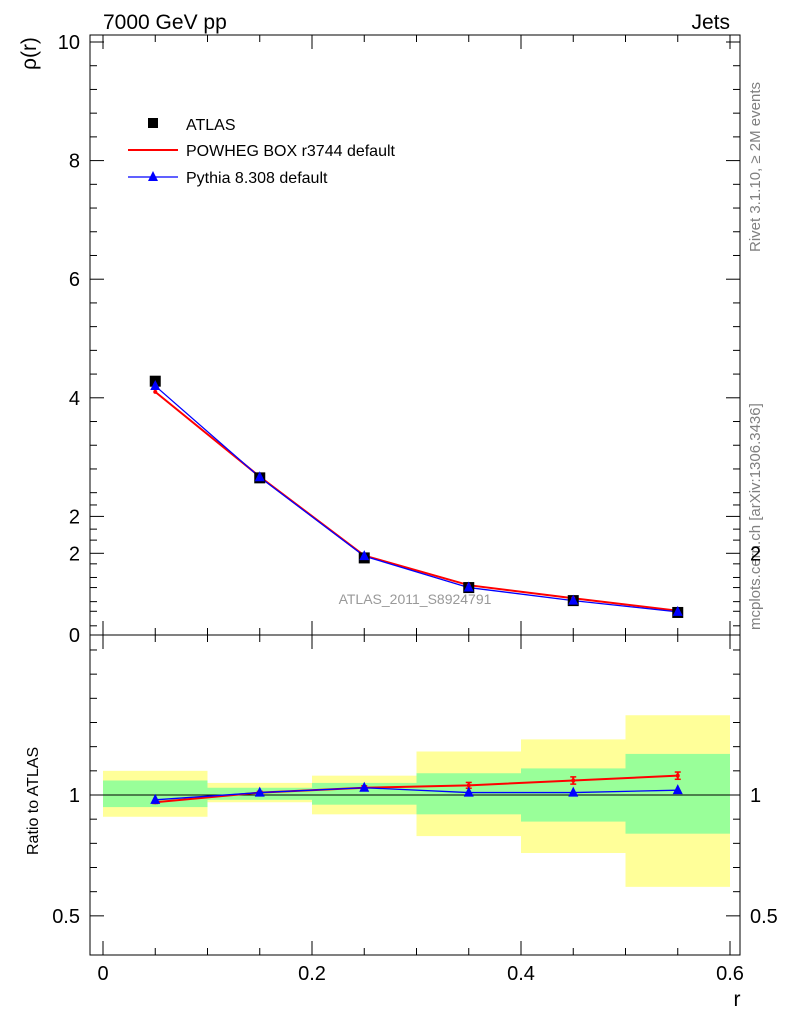 This screenshot has width=786, height=1024. Describe the element at coordinates (737, 999) in the screenshot. I see `x-axis-label: r` at that location.